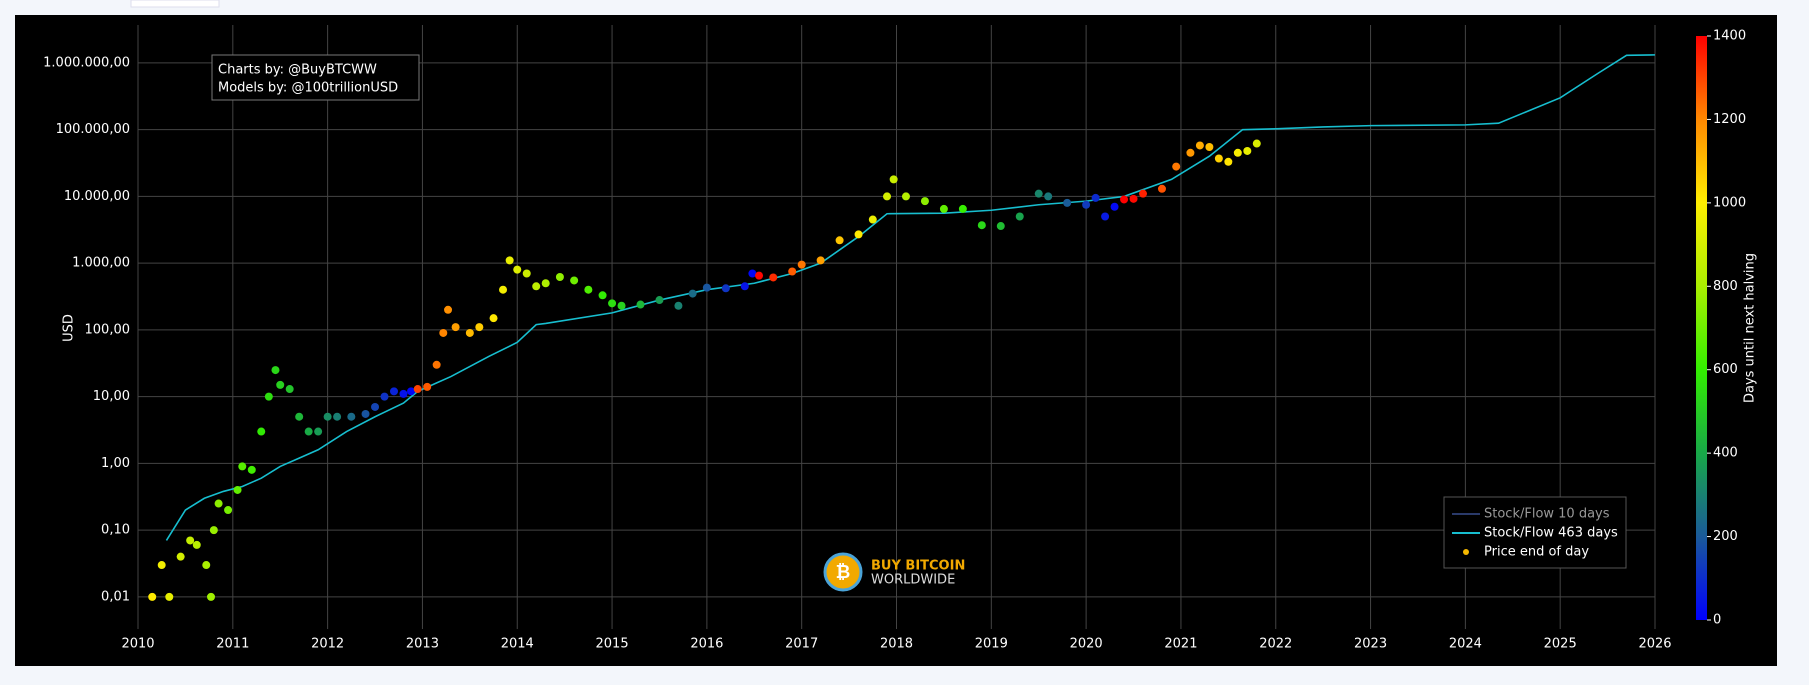 This screenshot has width=1809, height=685. Describe the element at coordinates (1547, 514) in the screenshot. I see `legend-label: Stock/Flow 10 days` at that location.